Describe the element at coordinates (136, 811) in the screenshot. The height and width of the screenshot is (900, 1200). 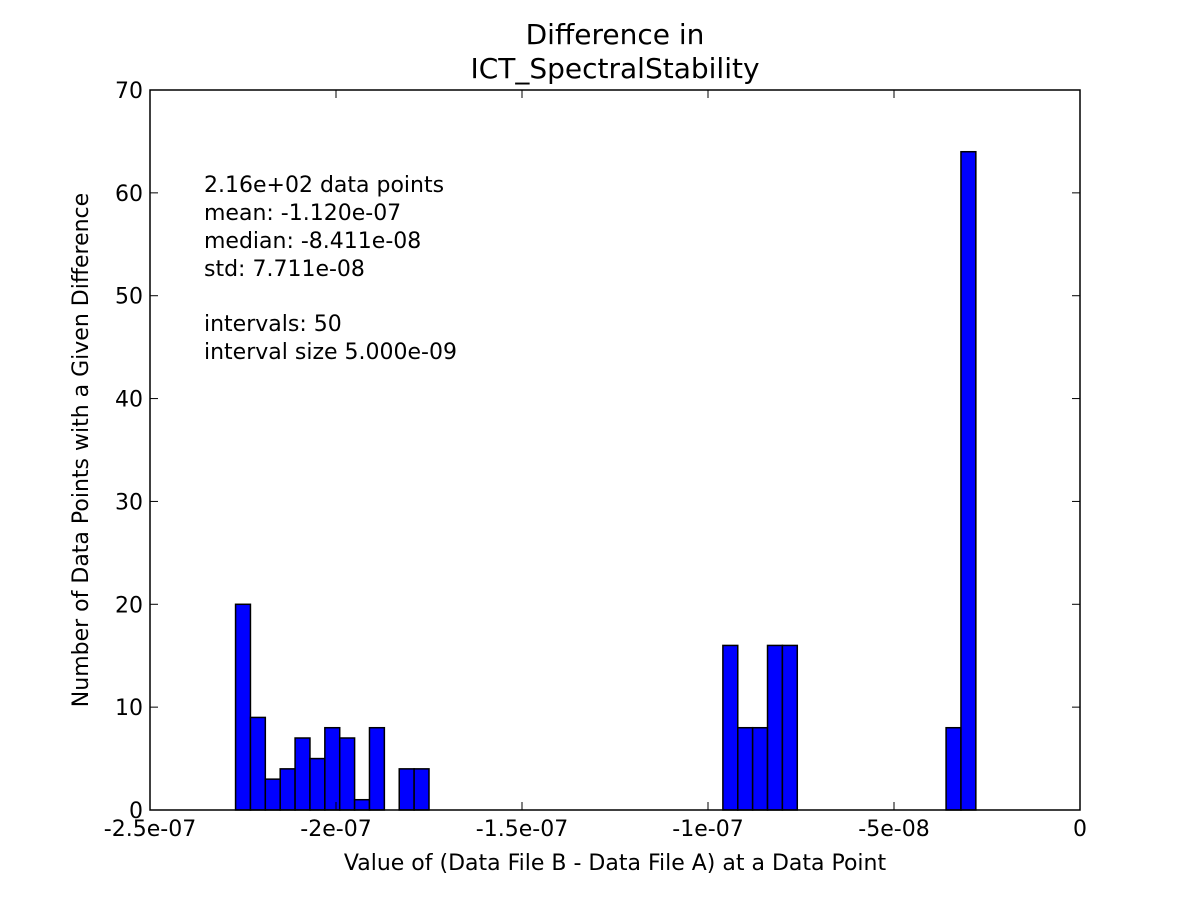
I see `y-tick-label: 0` at that location.